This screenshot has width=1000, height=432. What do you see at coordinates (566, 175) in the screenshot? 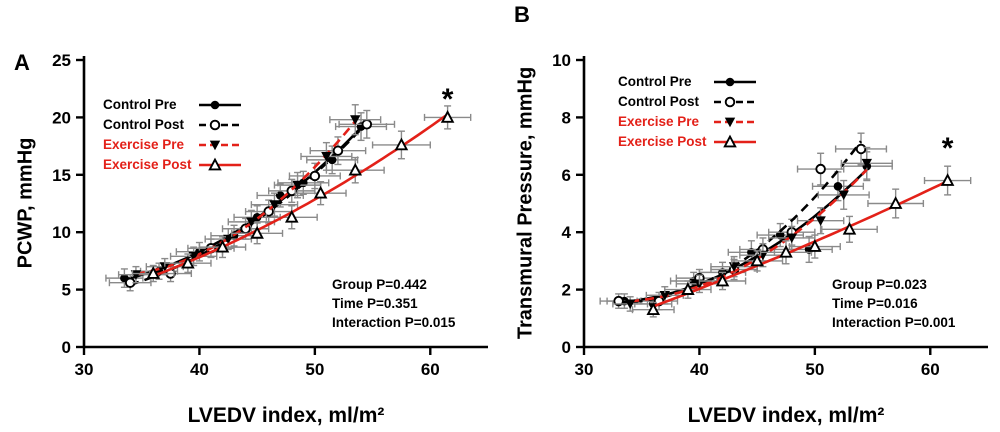
I see `svg-text: 6` at bounding box center [566, 175].